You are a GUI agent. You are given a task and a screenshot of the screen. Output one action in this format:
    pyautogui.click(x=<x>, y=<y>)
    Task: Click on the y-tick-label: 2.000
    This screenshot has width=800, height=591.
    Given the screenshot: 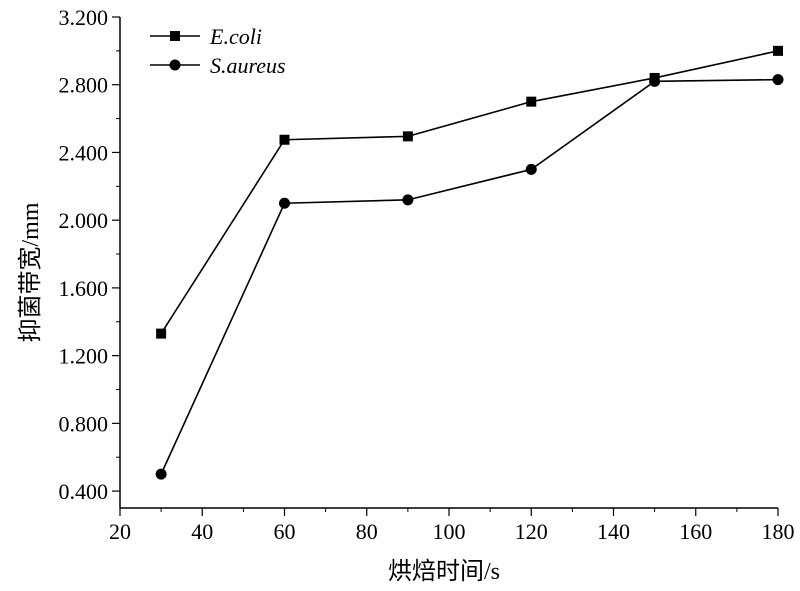 What is the action you would take?
    pyautogui.click(x=84, y=220)
    